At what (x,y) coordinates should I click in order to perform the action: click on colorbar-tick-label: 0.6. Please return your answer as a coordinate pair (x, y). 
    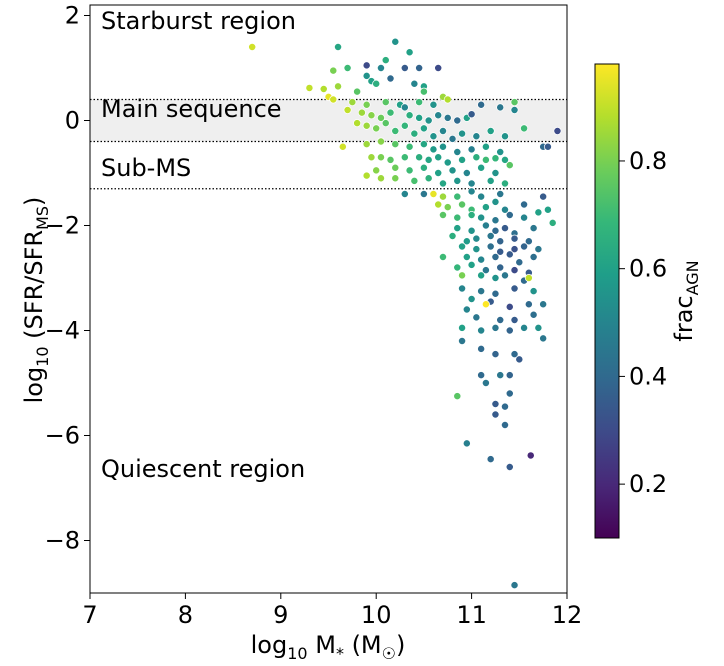
    Looking at the image, I should click on (648, 269).